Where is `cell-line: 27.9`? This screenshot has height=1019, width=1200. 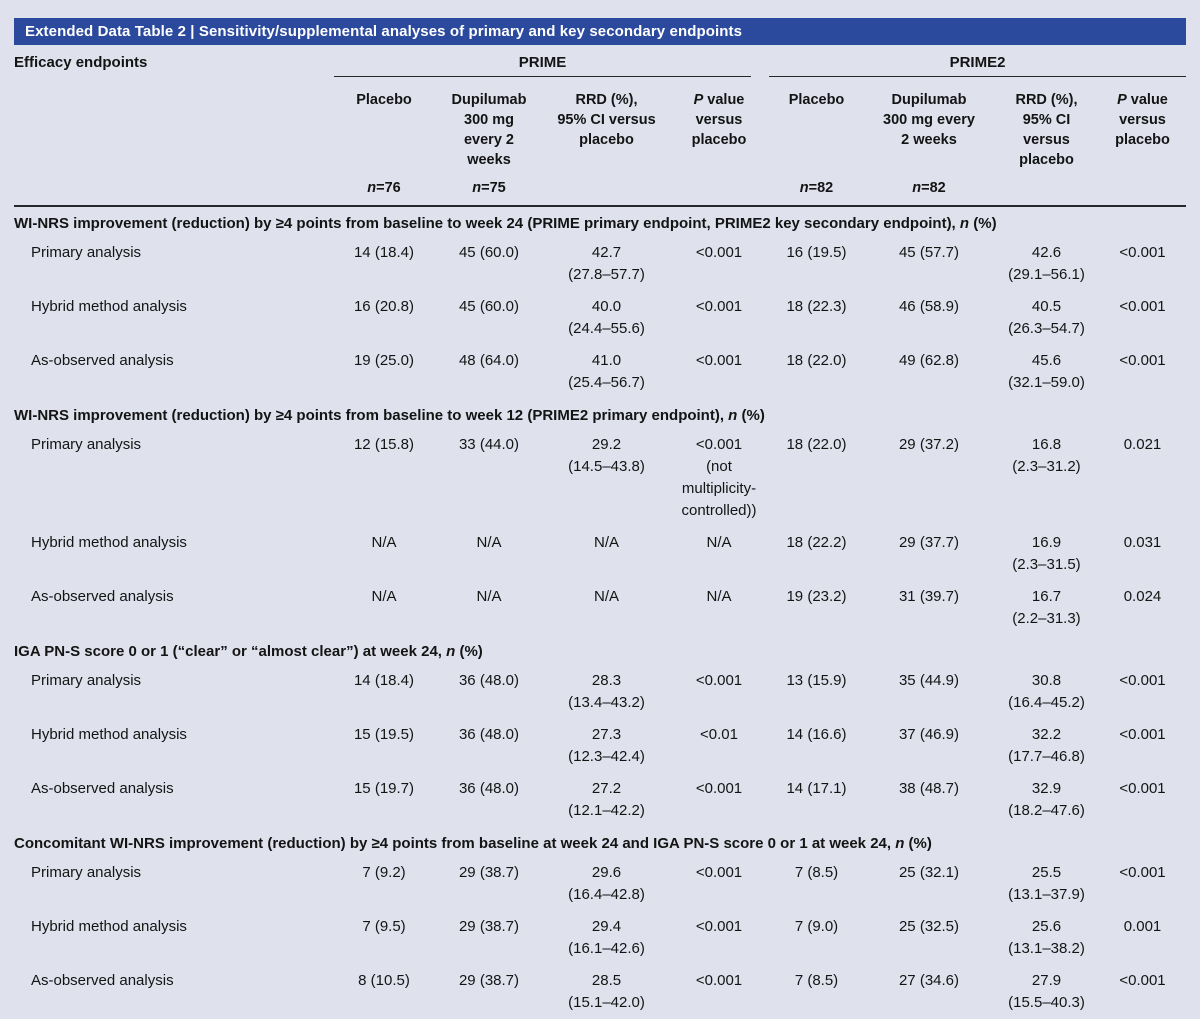 cell-line: 27.9 is located at coordinates (1046, 980).